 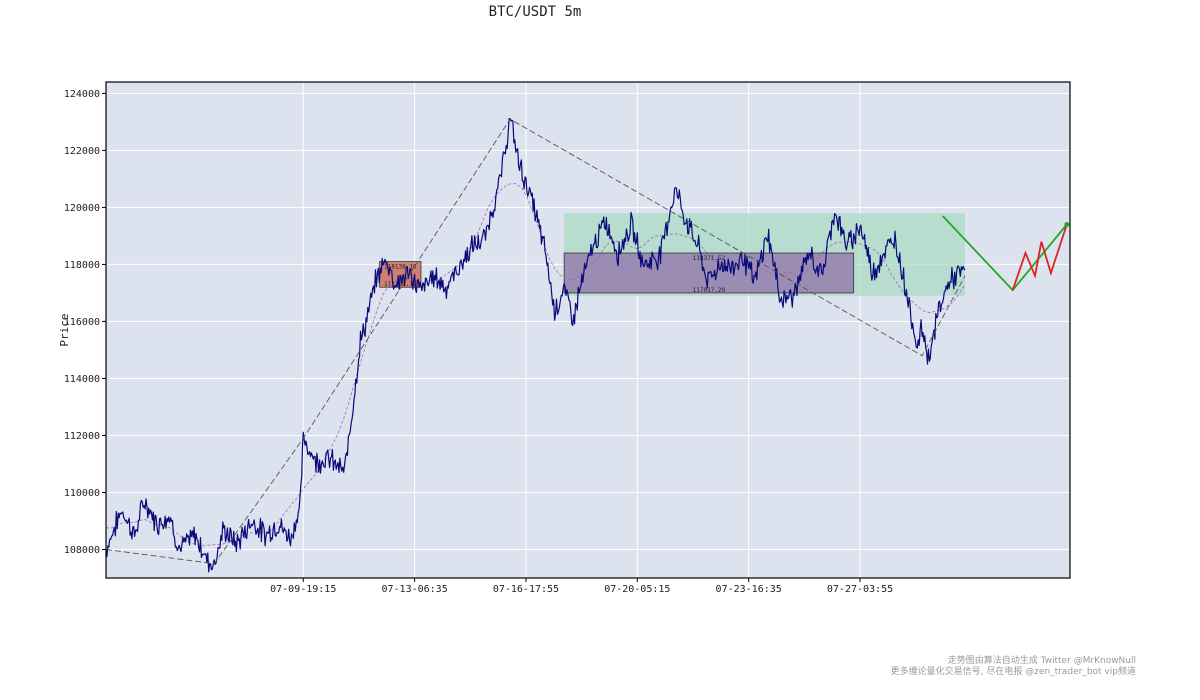 I want to click on x-tick-label: 07-13-06:35, so click(x=414, y=589).